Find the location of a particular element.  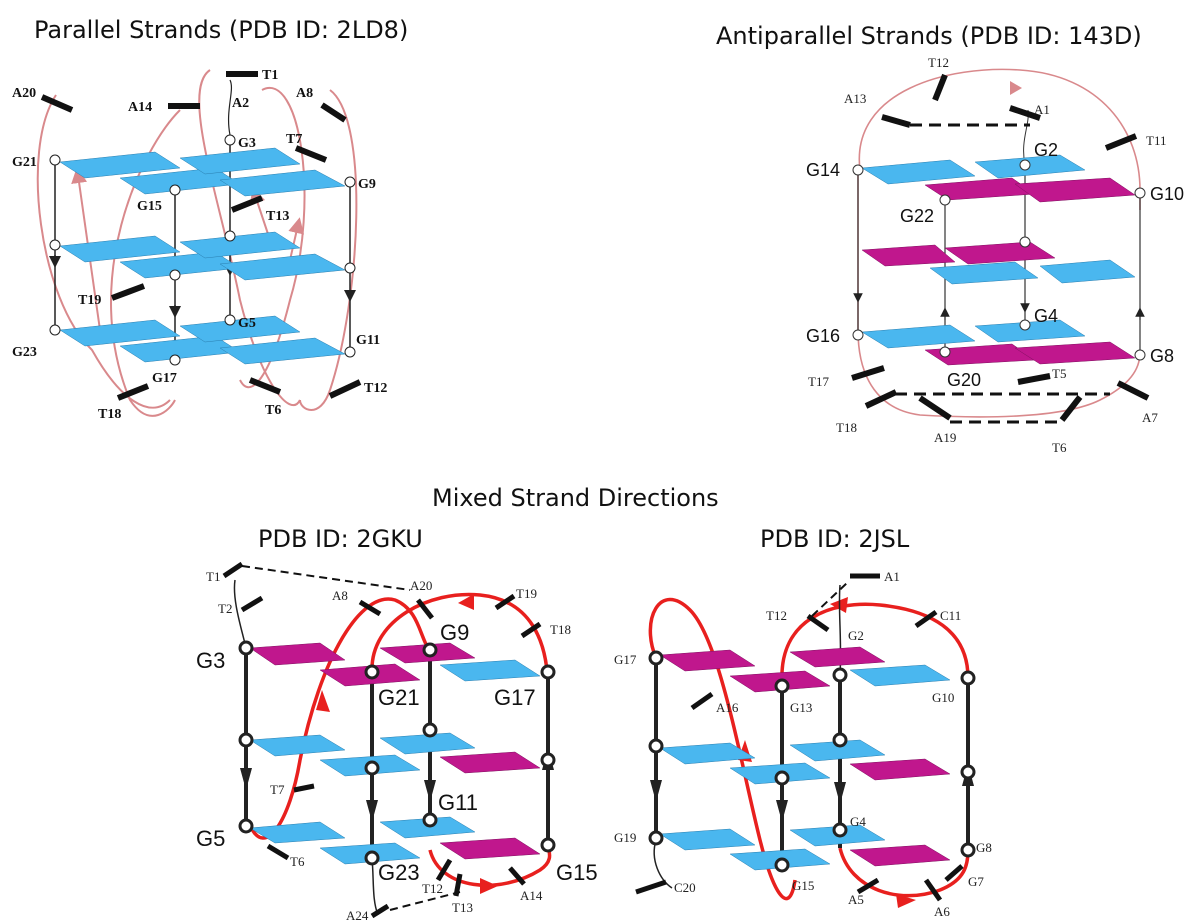

label-g2: G2 is located at coordinates (856, 635).